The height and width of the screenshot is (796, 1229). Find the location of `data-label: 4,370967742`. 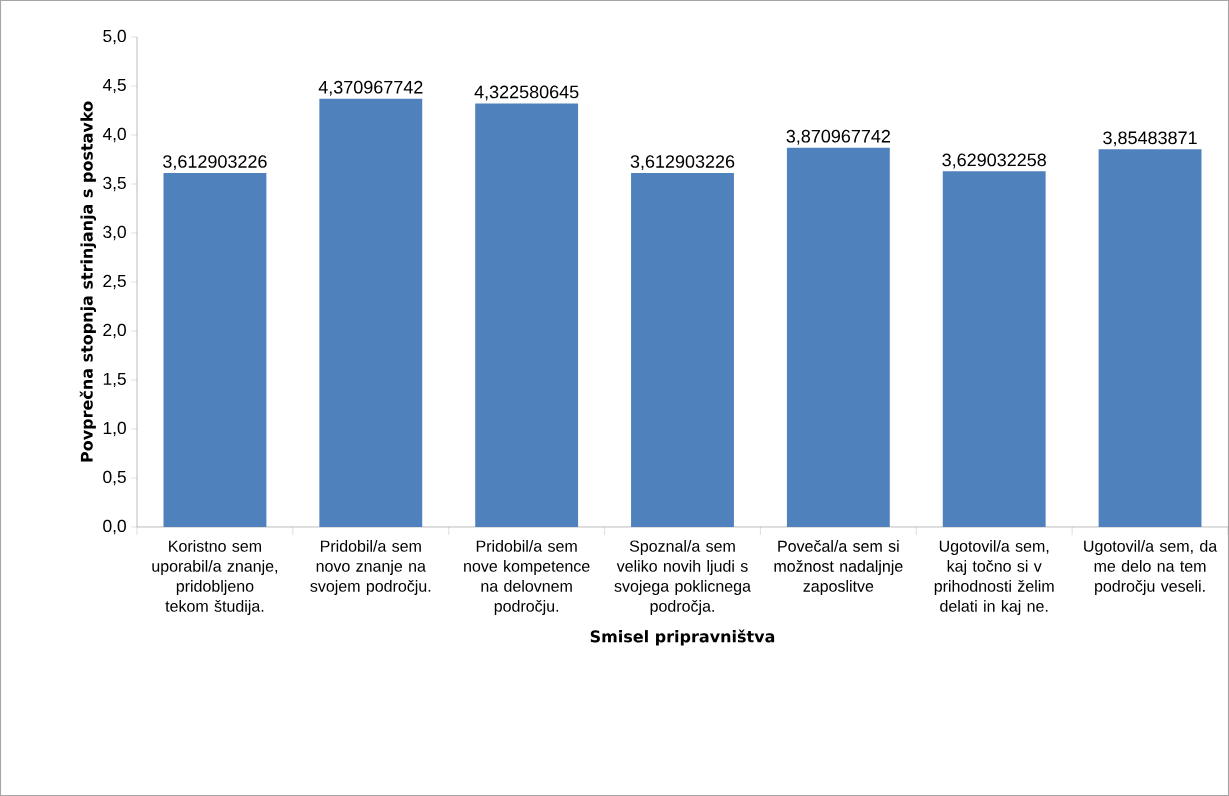

data-label: 4,370967742 is located at coordinates (370, 88).